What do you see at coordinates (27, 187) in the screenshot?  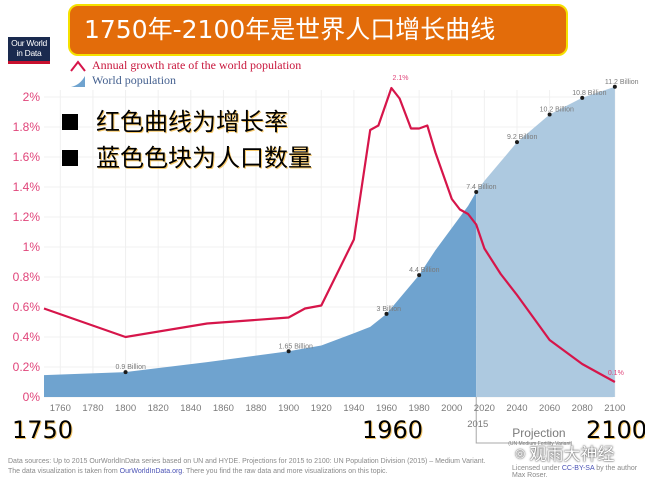 I see `y-tick-label: 1.4%` at bounding box center [27, 187].